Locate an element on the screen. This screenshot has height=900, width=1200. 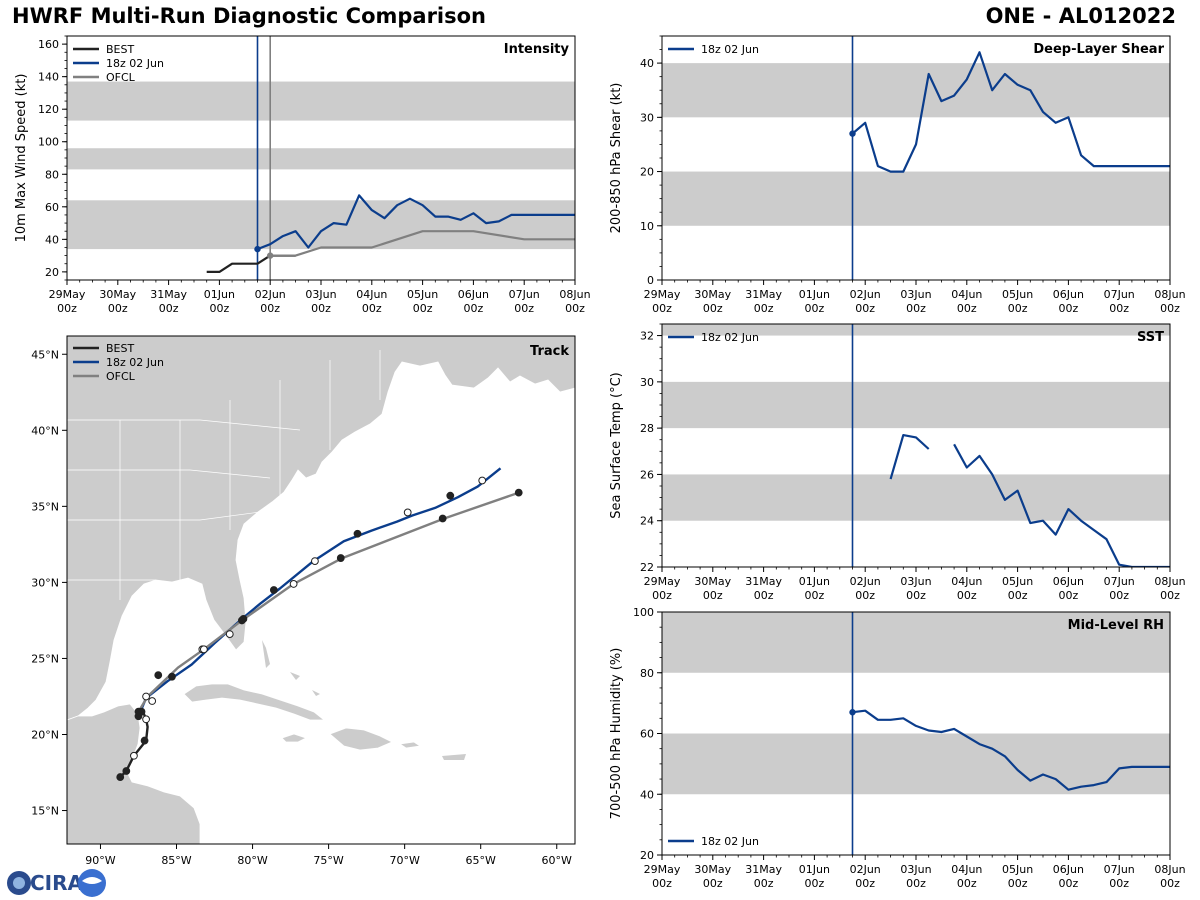
shear-legend-label-hwrf: 18z 02 Jun is located at coordinates (730, 49).